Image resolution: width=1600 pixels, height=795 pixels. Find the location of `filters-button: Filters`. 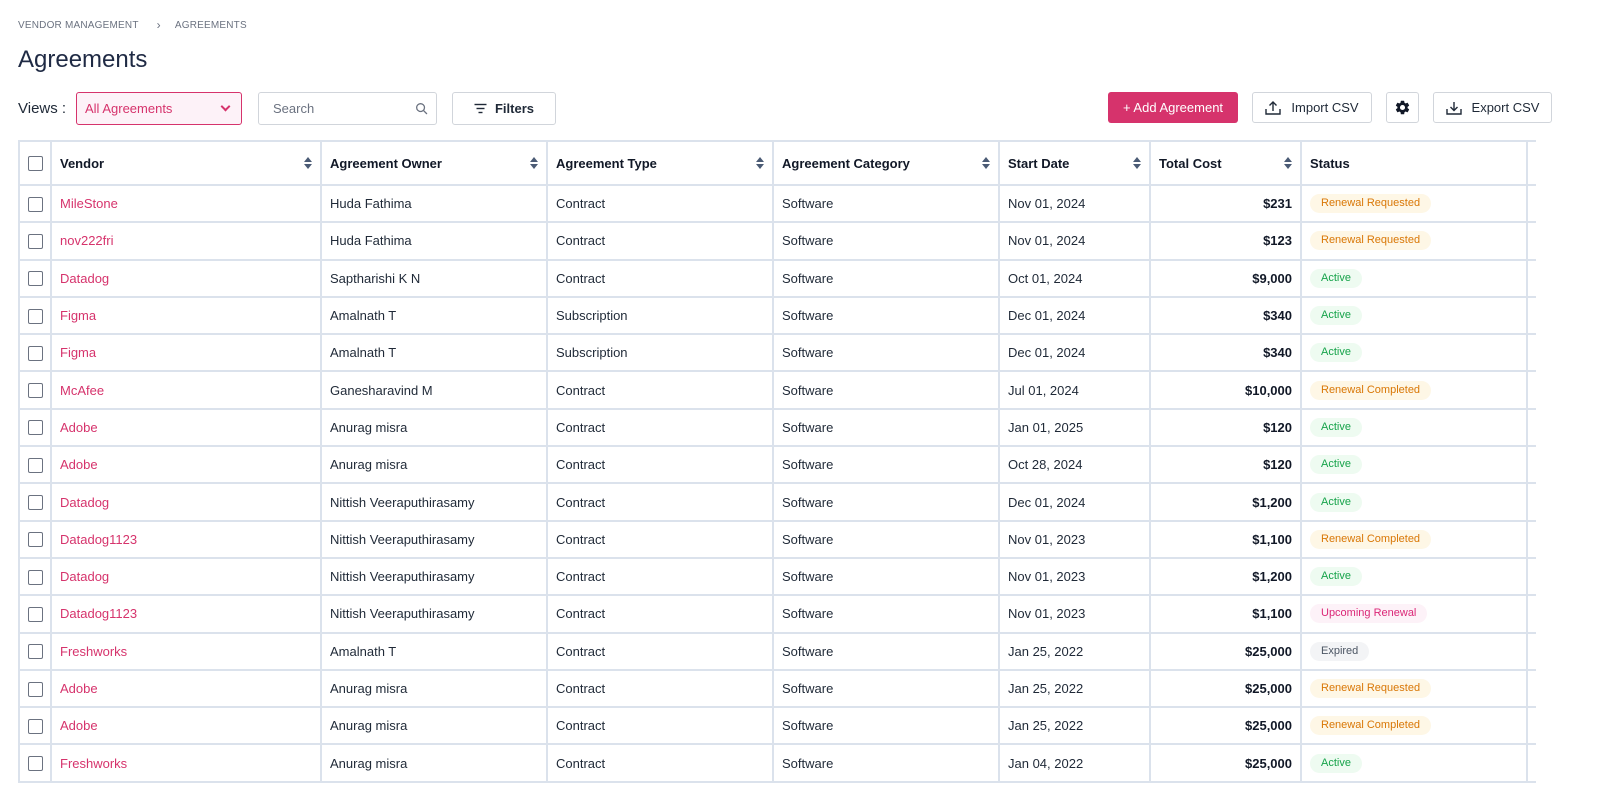

filters-button: Filters is located at coordinates (504, 108).